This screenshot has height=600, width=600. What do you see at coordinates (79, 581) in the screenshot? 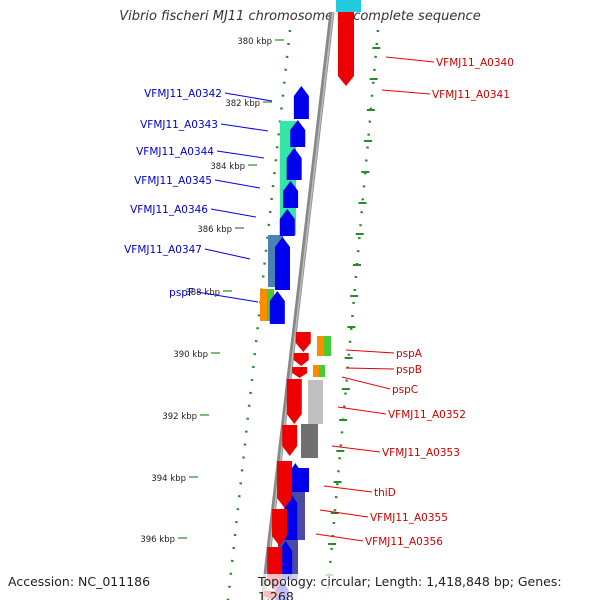
I see `accession-label: Accession: NC_011186` at bounding box center [79, 581].